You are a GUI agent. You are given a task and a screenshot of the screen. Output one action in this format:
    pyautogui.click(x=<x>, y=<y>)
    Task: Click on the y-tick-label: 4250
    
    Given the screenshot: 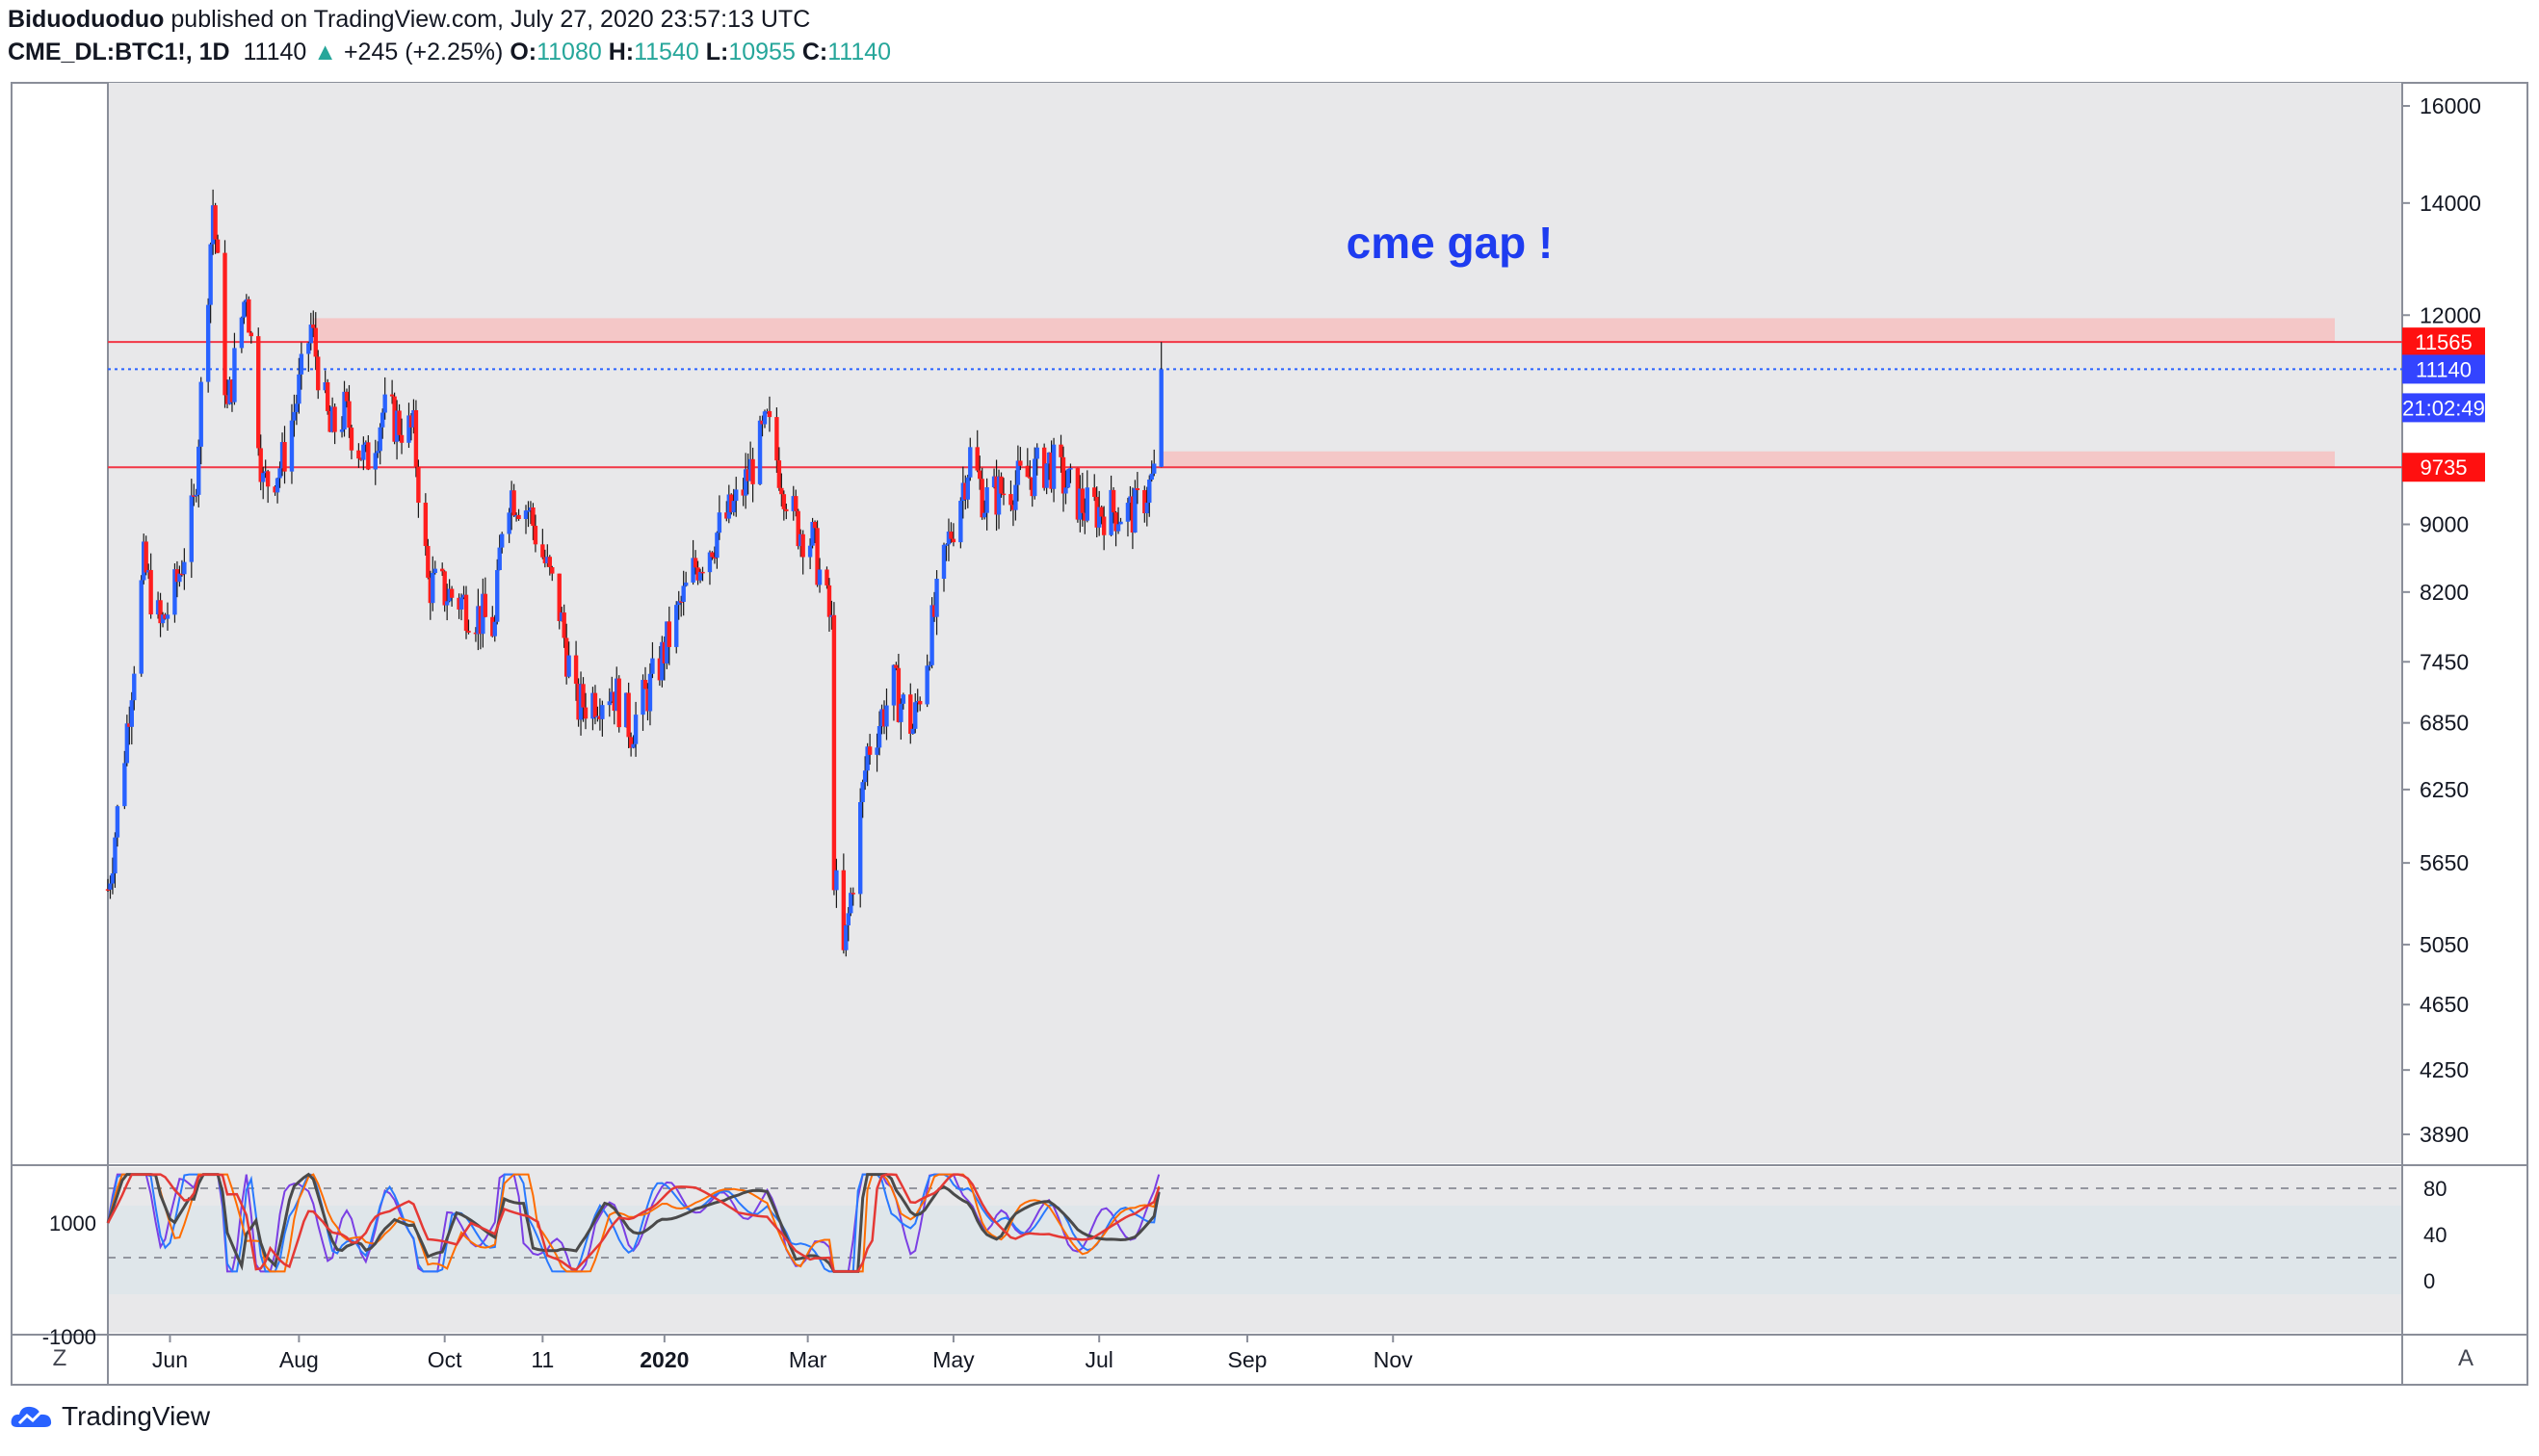 What is the action you would take?
    pyautogui.click(x=2444, y=1069)
    